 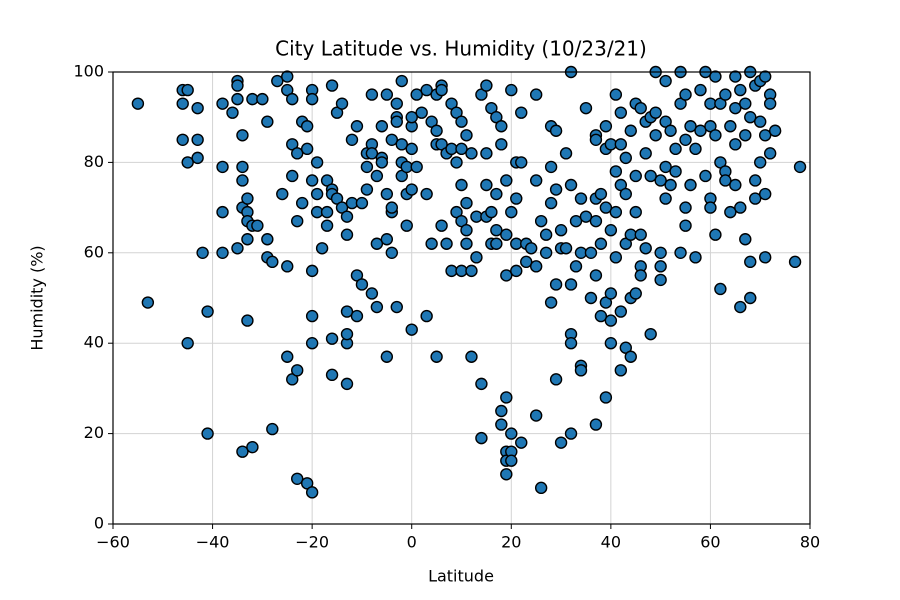 I want to click on y-tick-label: 0, so click(x=99, y=523).